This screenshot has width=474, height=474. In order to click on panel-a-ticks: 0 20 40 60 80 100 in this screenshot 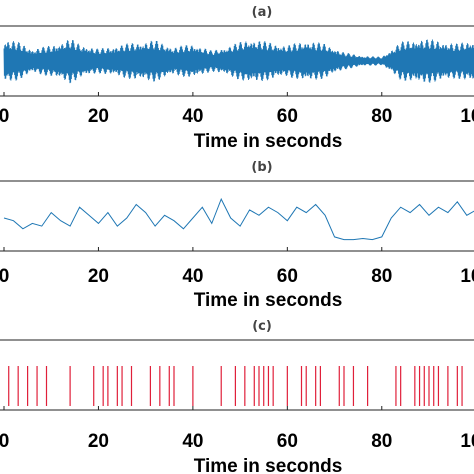, I will do `click(237, 109)`.